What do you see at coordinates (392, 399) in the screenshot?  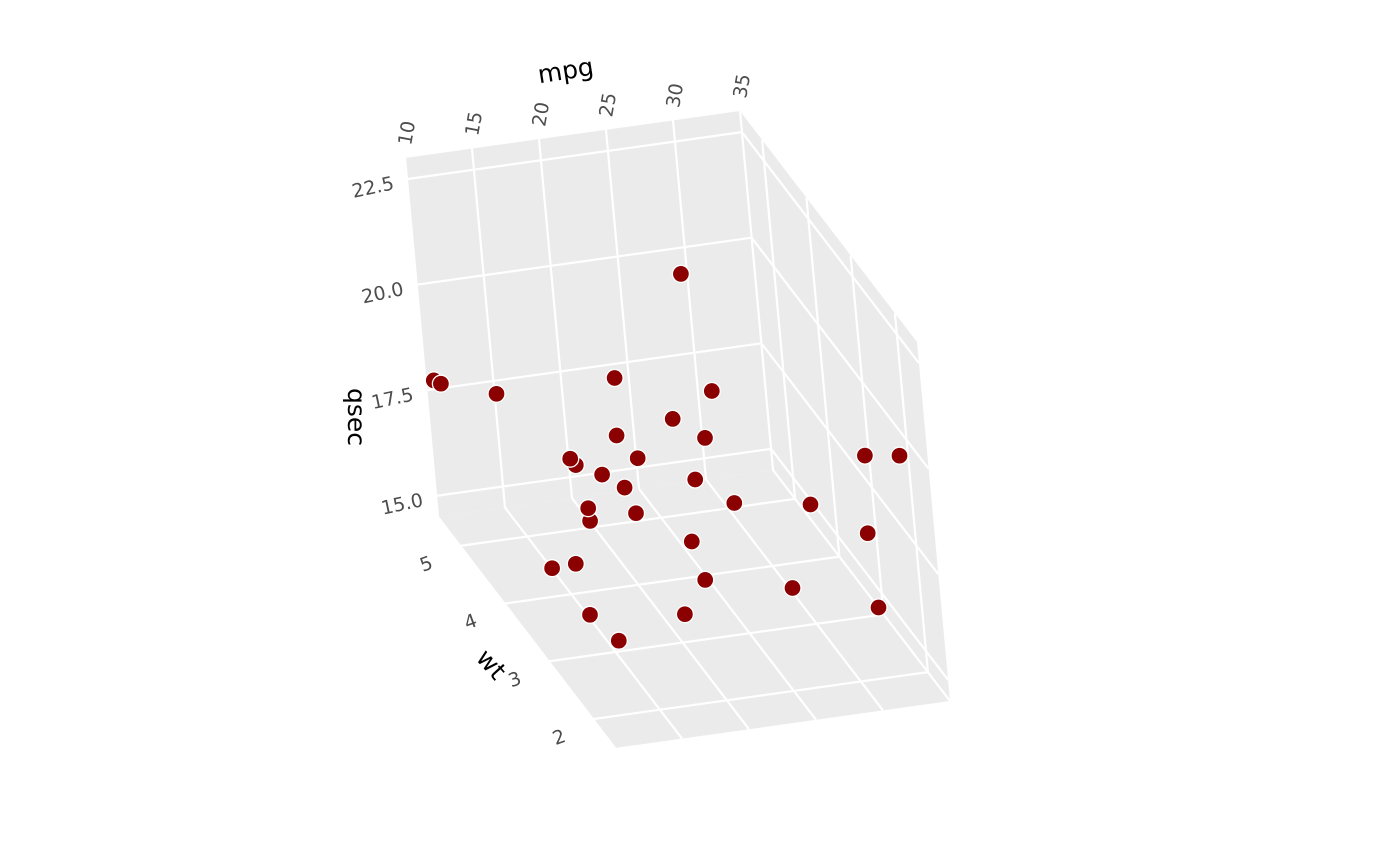 I see `z-tick-label: 17.5` at bounding box center [392, 399].